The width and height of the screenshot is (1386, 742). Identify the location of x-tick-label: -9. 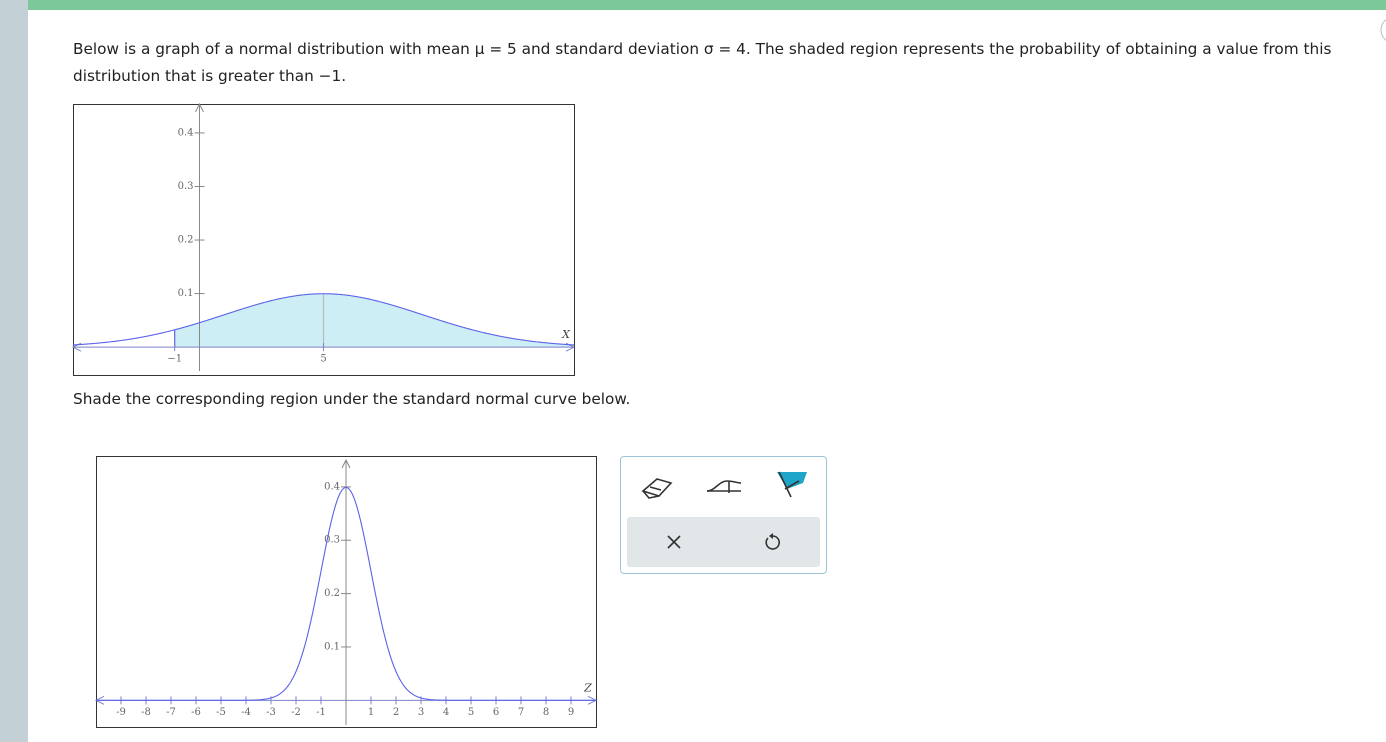
(121, 712).